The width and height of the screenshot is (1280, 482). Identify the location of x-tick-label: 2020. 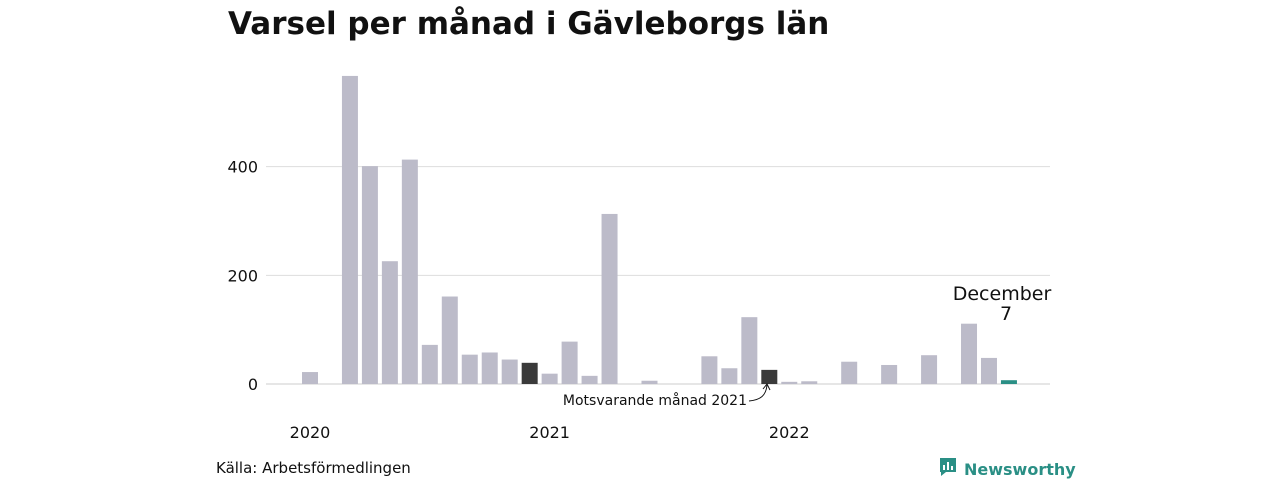
(310, 432).